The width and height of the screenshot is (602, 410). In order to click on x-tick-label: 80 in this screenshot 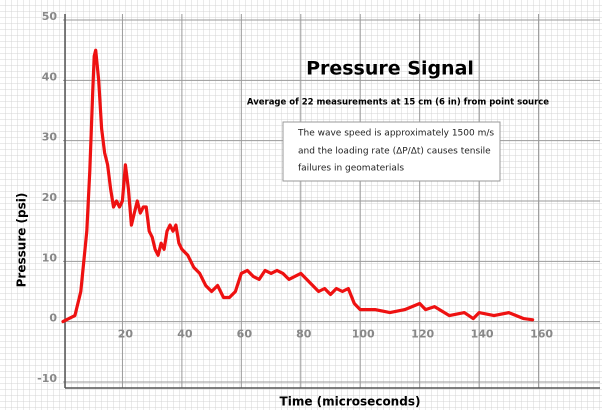, I will do `click(304, 334)`.